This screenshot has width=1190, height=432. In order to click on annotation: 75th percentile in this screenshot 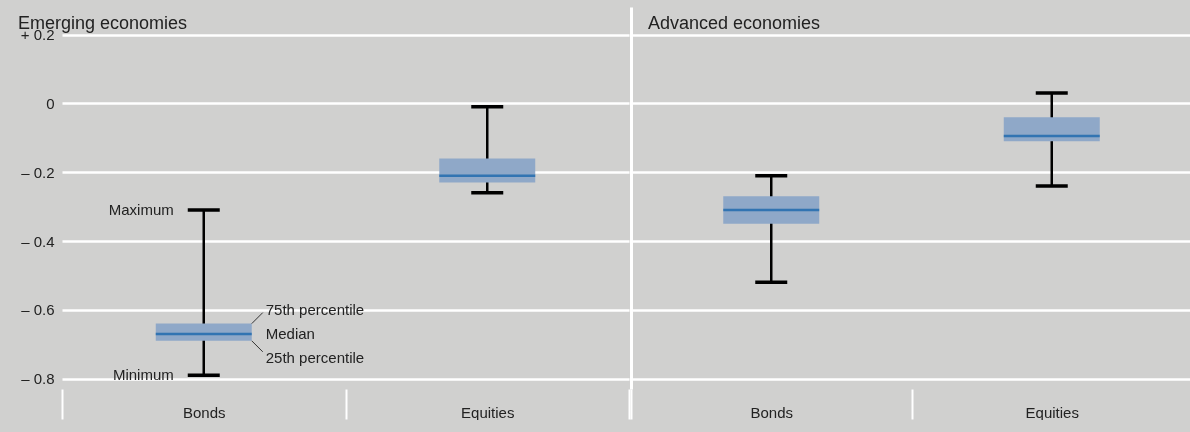, I will do `click(315, 309)`.